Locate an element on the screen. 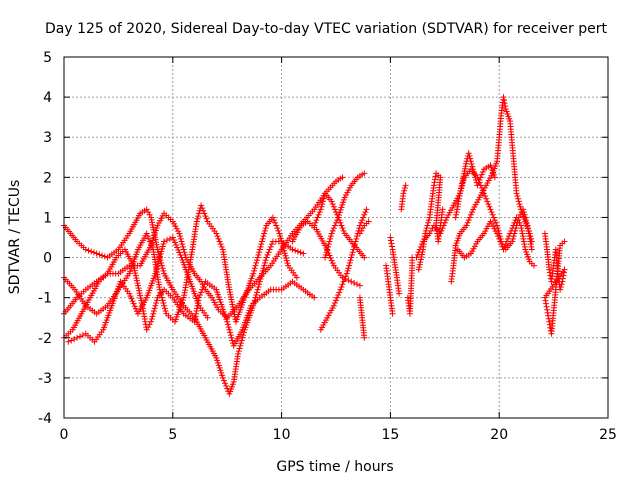 The width and height of the screenshot is (640, 480). x-tick-label: 20 is located at coordinates (499, 435).